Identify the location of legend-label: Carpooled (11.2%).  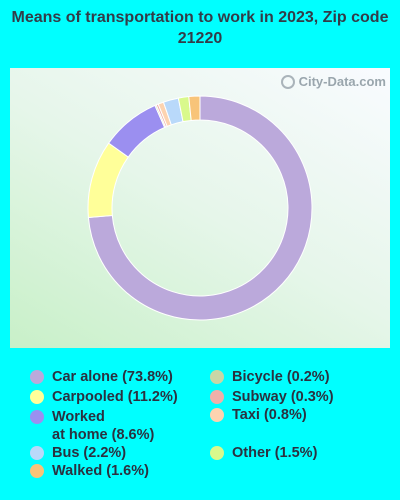
(115, 397).